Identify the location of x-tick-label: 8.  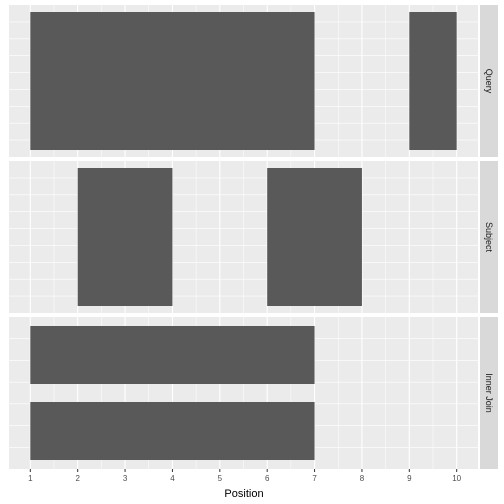
(362, 478).